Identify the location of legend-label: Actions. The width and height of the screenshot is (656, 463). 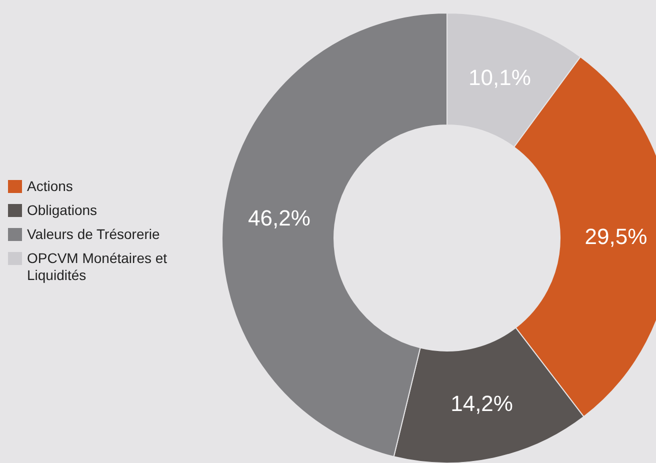
(50, 186).